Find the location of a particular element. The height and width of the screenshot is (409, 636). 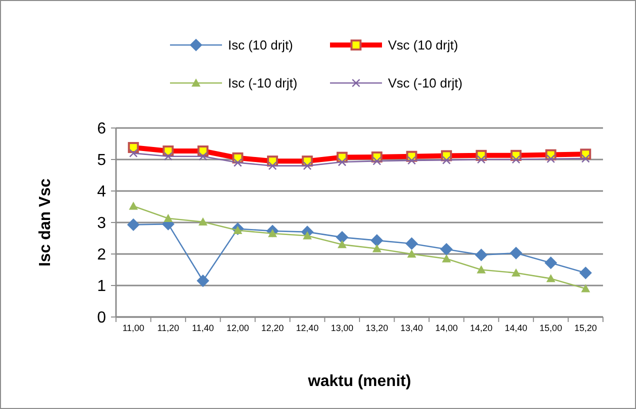

y-axis-title: Isc dan Vsc is located at coordinates (45, 222).